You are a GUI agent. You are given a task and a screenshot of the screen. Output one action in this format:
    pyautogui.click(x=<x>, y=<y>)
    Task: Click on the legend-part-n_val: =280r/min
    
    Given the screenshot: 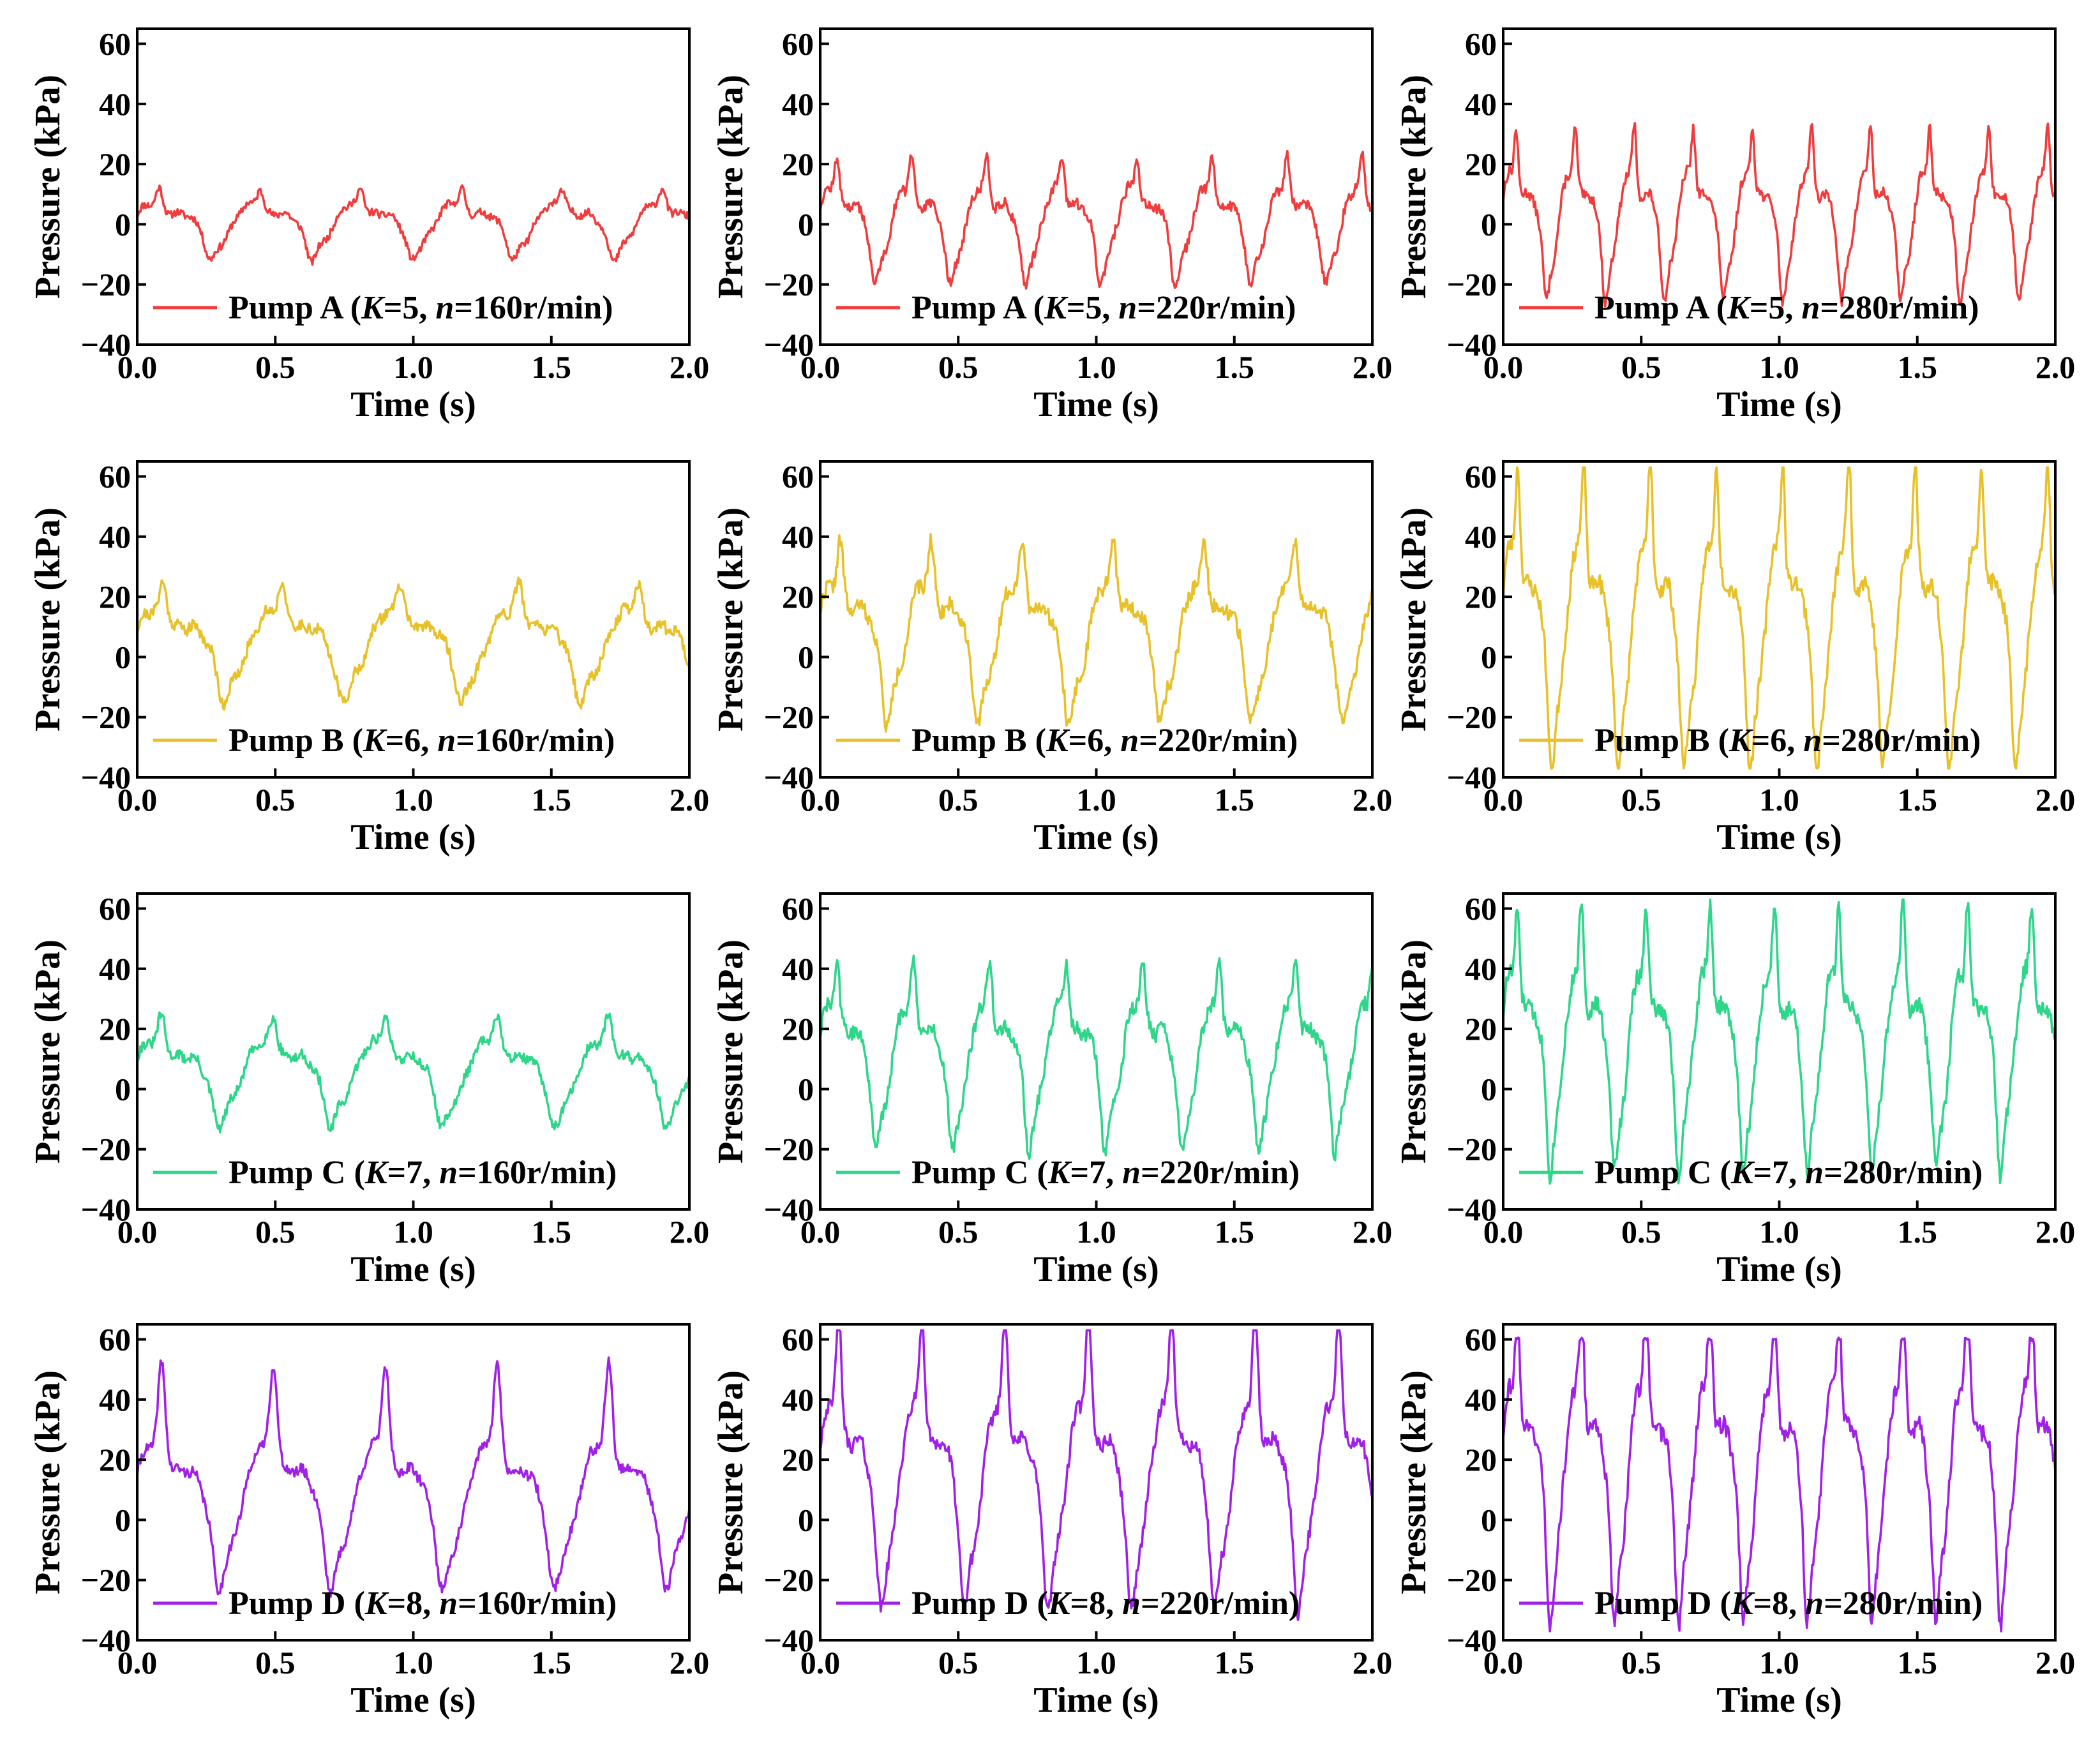 What is the action you would take?
    pyautogui.click(x=1896, y=740)
    